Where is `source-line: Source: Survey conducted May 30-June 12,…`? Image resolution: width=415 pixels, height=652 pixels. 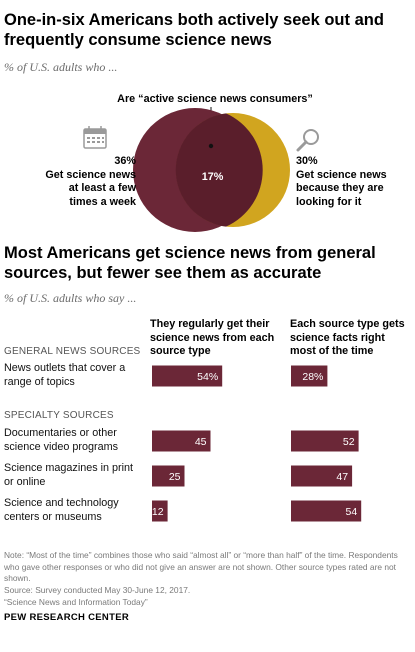 source-line: Source: Survey conducted May 30-June 12,… is located at coordinates (97, 590).